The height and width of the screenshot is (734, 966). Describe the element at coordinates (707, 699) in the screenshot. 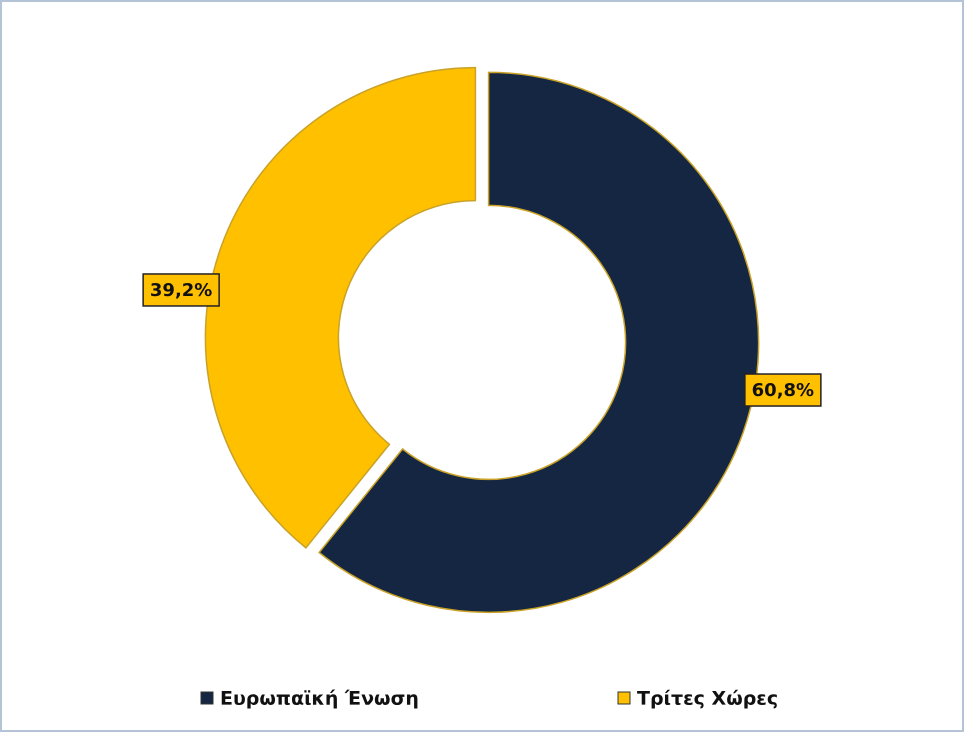

I see `legend-label: Τρίτες Χώρες` at that location.